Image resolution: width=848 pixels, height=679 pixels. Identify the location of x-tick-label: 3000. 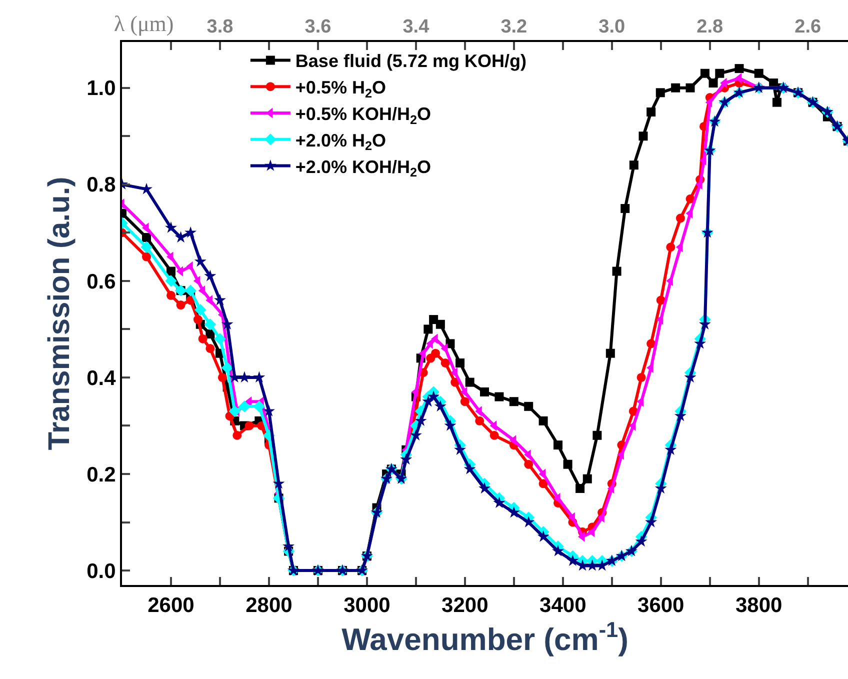
(367, 606).